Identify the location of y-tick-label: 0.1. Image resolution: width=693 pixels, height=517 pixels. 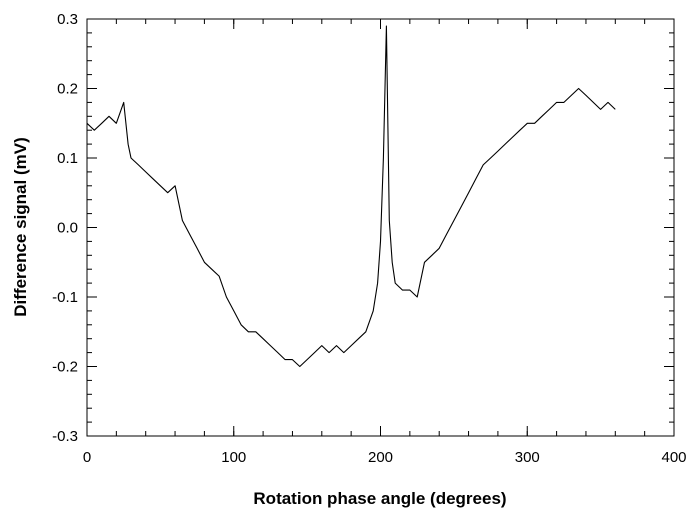
(67, 158).